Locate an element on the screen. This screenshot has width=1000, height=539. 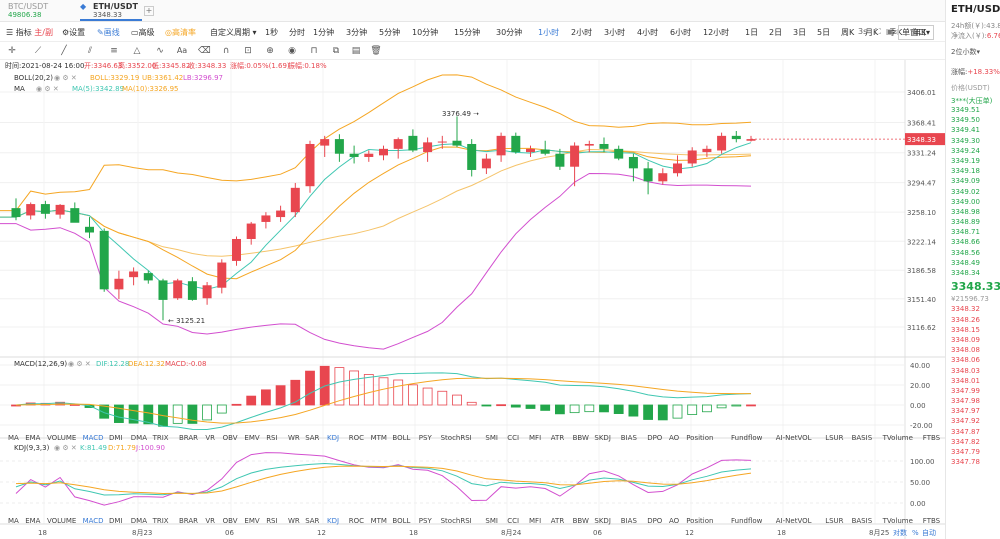
add-tab-button: + is located at coordinates (149, 11).